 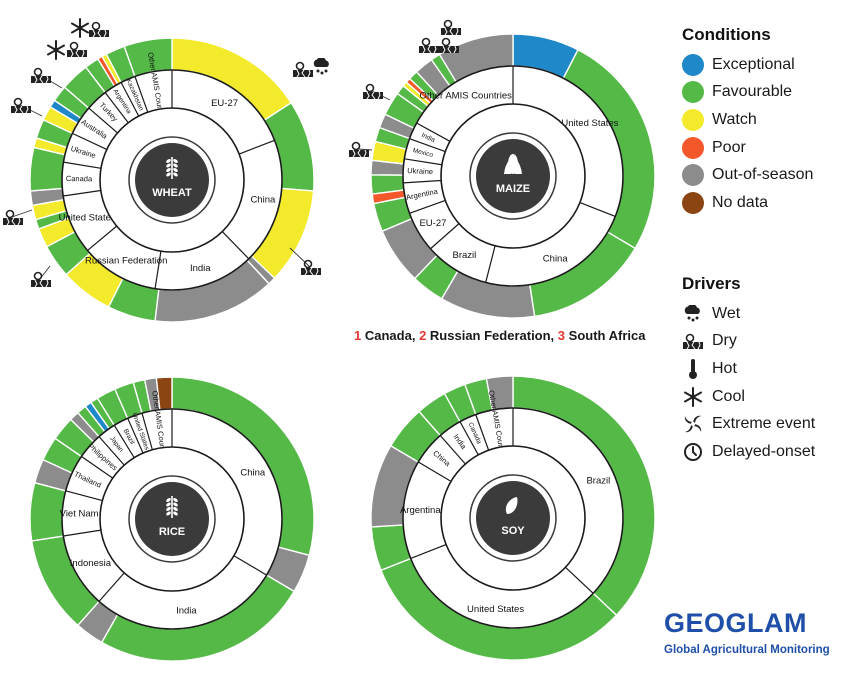 What do you see at coordinates (740, 202) in the screenshot?
I see `legend-label: No data` at bounding box center [740, 202].